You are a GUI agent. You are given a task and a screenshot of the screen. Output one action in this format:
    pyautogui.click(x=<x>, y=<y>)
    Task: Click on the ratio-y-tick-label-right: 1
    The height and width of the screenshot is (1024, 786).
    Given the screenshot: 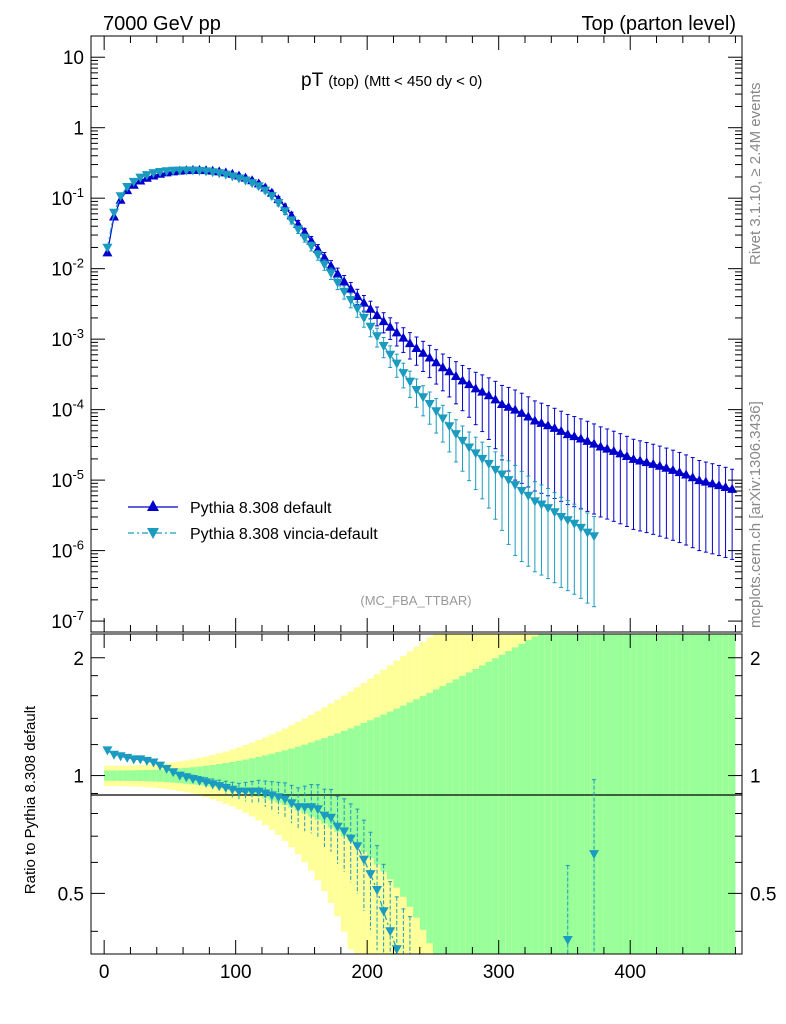 What is the action you would take?
    pyautogui.click(x=755, y=777)
    